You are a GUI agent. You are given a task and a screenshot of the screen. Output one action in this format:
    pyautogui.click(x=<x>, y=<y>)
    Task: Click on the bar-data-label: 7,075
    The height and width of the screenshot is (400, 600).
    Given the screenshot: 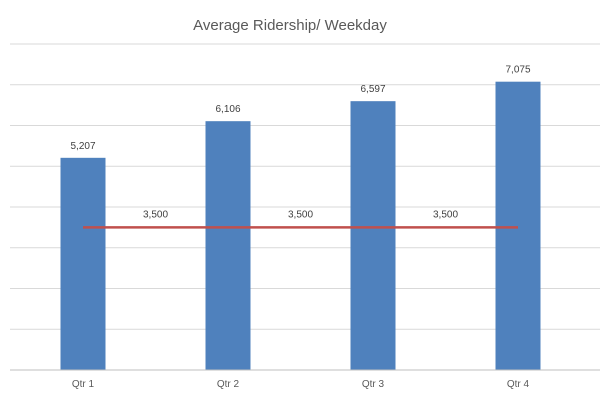 What is the action you would take?
    pyautogui.click(x=517, y=70)
    